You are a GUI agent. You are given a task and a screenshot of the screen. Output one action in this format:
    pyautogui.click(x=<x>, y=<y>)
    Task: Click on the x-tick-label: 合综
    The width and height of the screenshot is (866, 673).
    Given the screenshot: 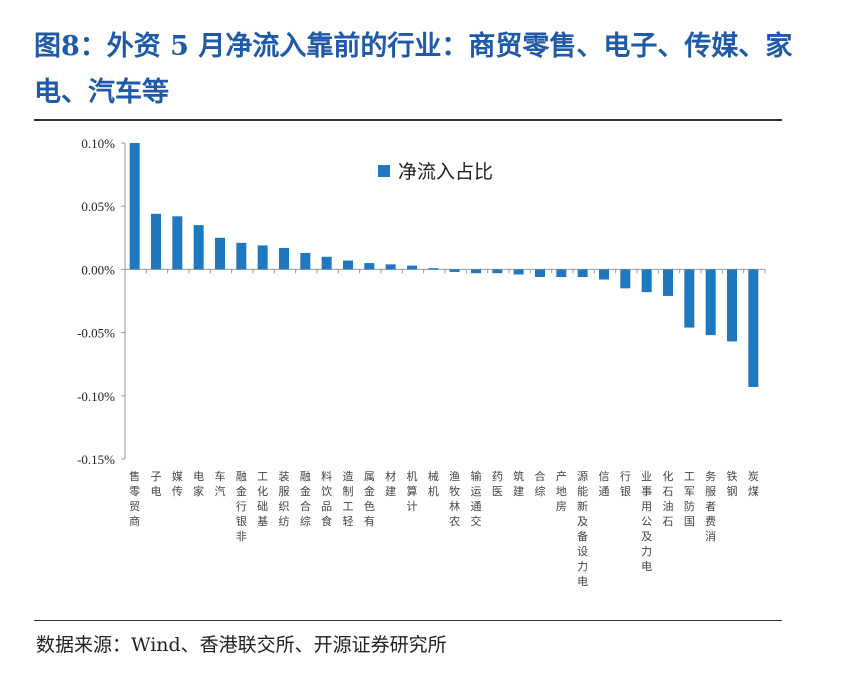 What is the action you would take?
    pyautogui.click(x=540, y=483)
    